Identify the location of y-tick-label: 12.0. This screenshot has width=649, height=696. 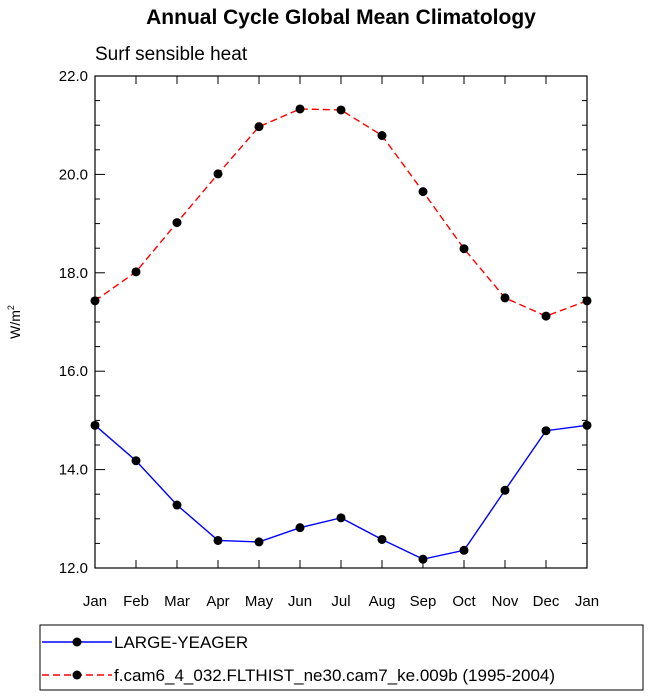
(73, 568).